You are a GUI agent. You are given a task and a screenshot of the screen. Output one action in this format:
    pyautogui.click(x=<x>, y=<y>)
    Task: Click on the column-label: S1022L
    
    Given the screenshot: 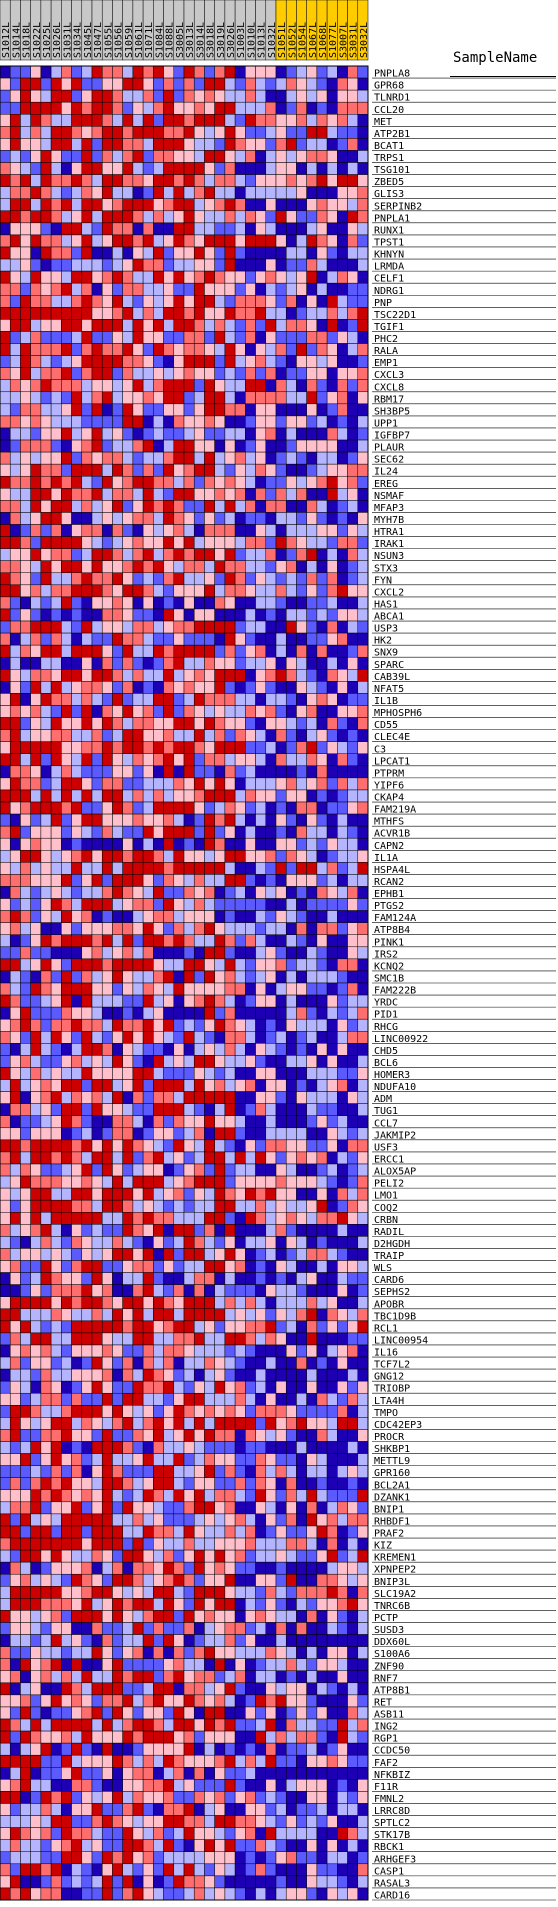 What is the action you would take?
    pyautogui.click(x=37, y=40)
    